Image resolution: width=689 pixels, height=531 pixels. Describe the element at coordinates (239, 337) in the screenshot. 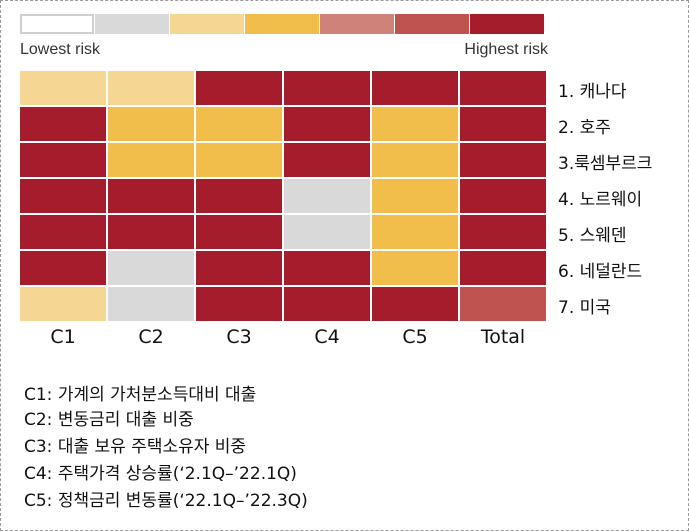

I see `column-label: C3` at that location.